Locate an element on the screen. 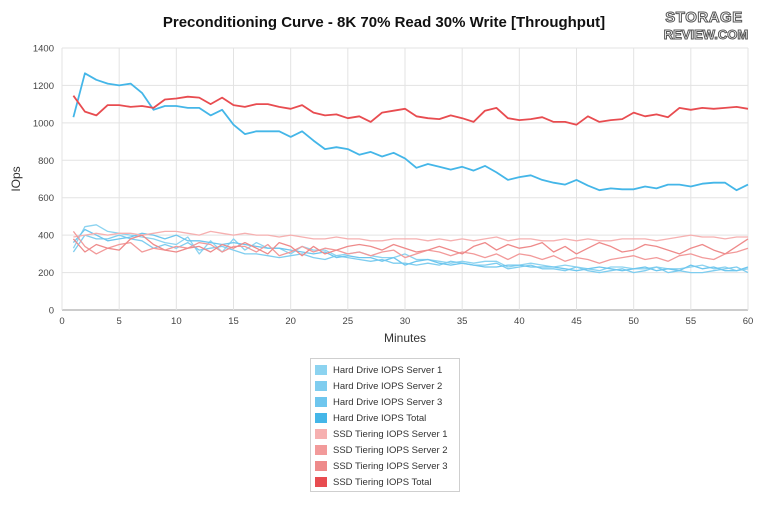 The image size is (768, 519). legend-item: SSD Tiering IOPS Total is located at coordinates (385, 482).